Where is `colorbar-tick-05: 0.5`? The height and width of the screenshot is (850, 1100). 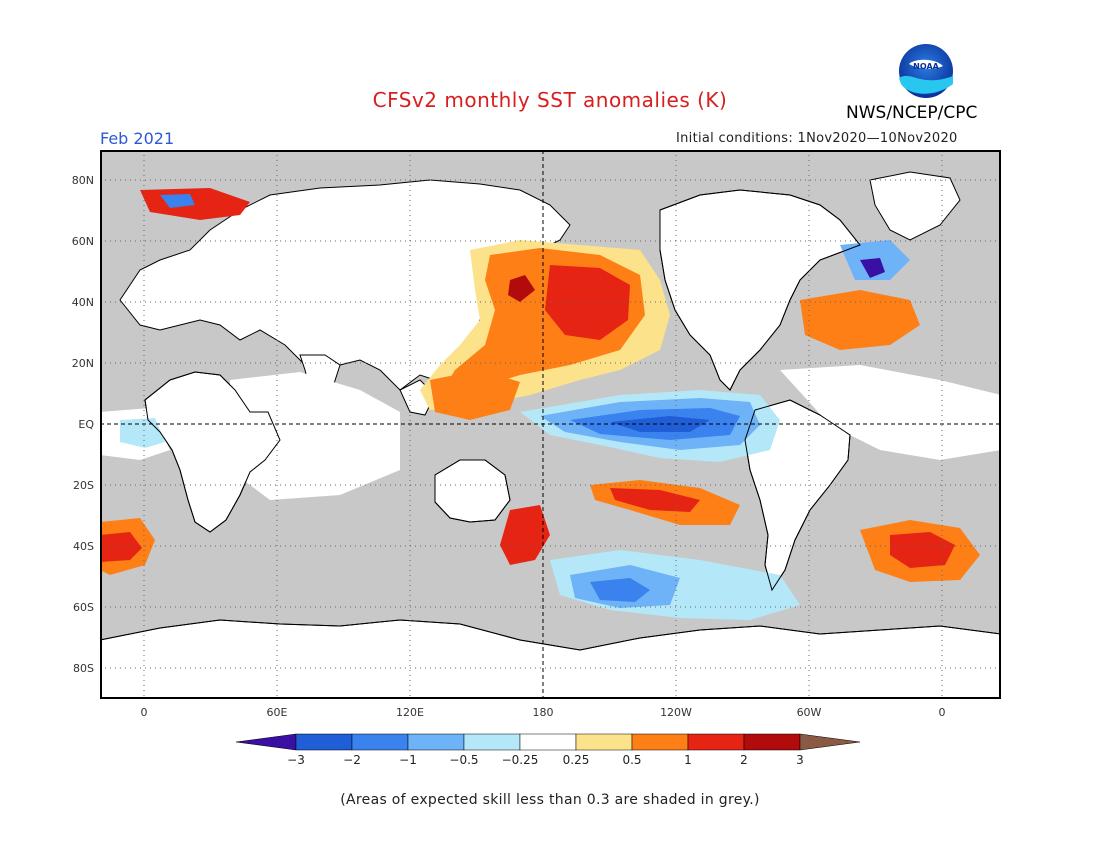
colorbar-tick-05: 0.5 is located at coordinates (632, 760).